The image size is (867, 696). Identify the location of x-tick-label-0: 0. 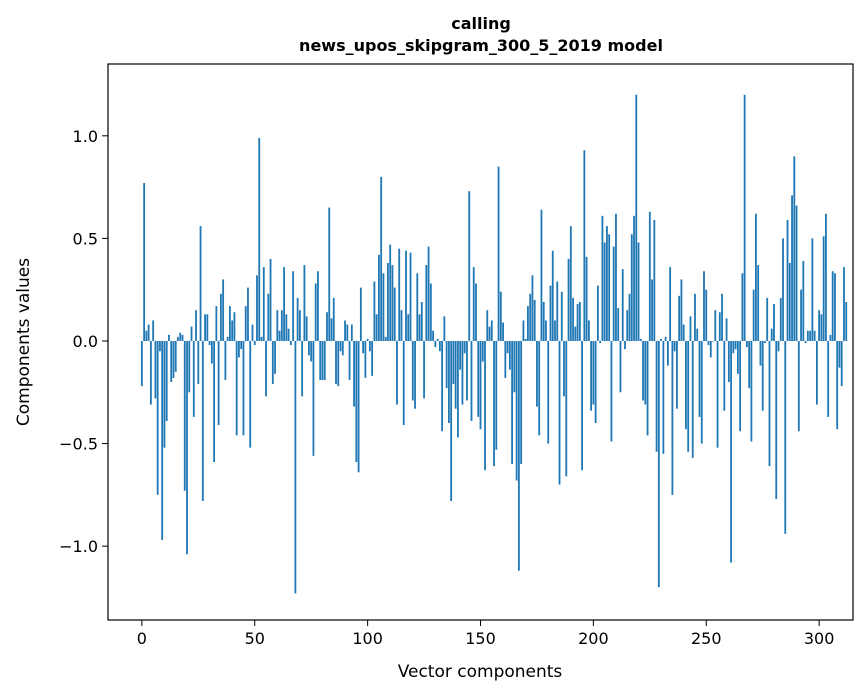
(142, 638).